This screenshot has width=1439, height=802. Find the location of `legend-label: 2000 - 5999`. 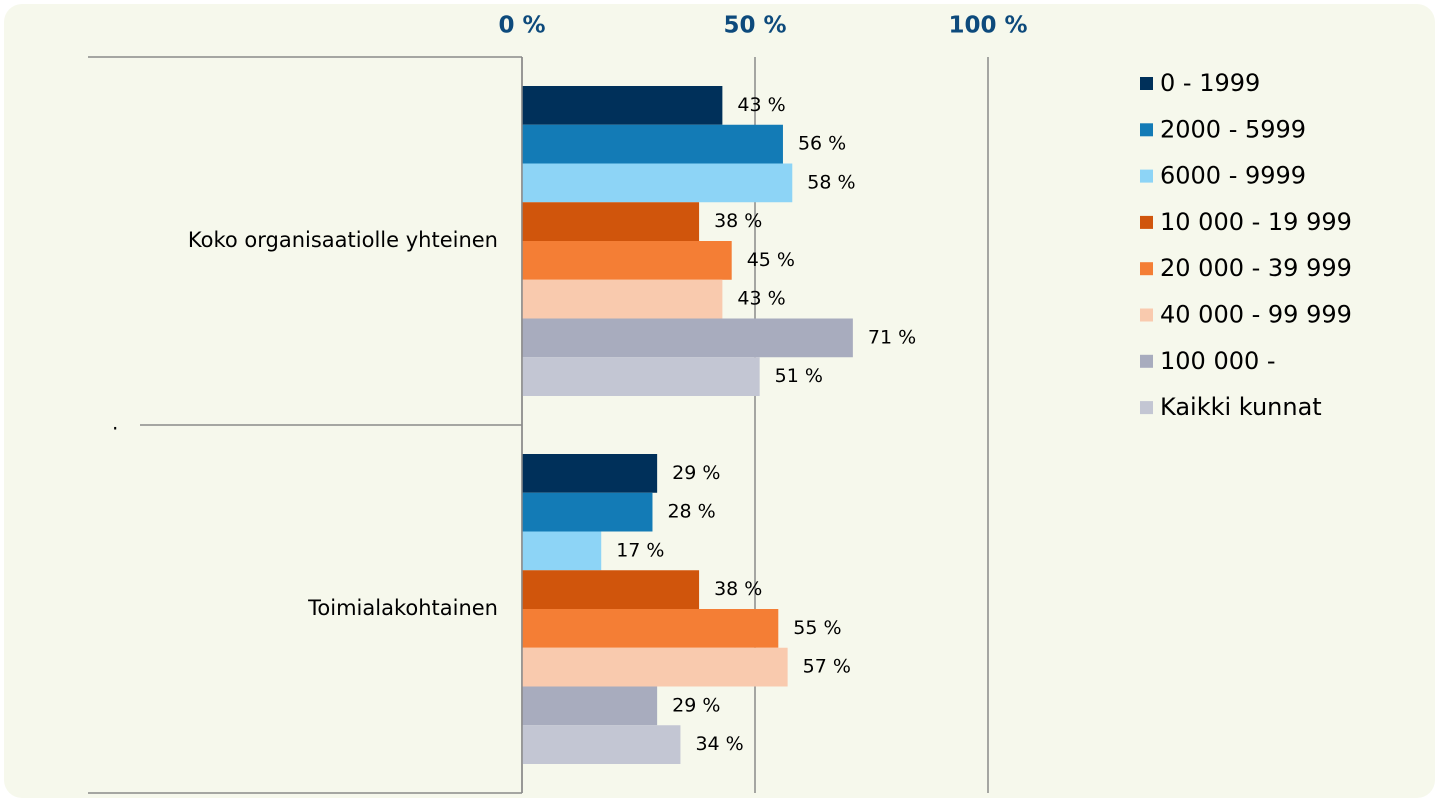

legend-label: 2000 - 5999 is located at coordinates (1233, 129).